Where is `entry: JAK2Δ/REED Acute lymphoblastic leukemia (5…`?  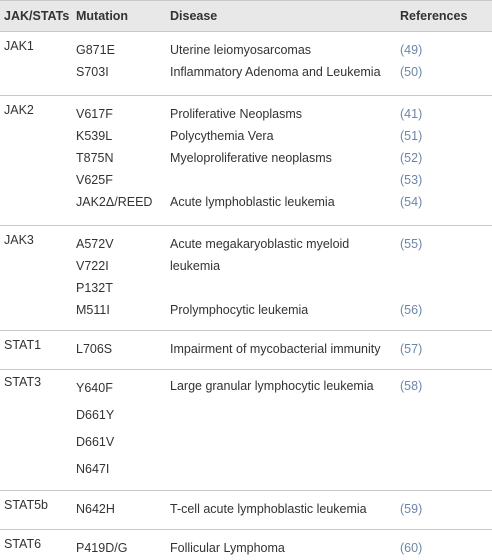 entry: JAK2Δ/REED Acute lymphoblastic leukemia (5… is located at coordinates (284, 202).